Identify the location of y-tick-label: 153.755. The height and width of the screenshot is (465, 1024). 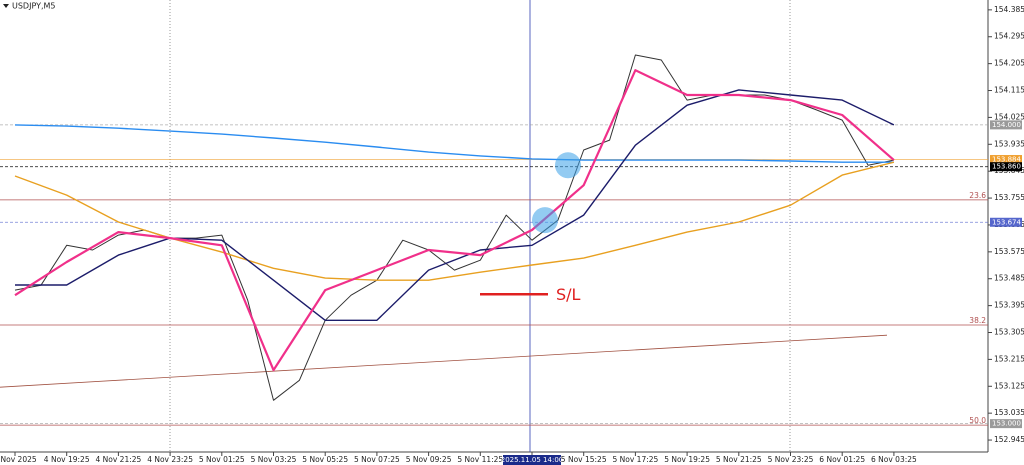
(1009, 197).